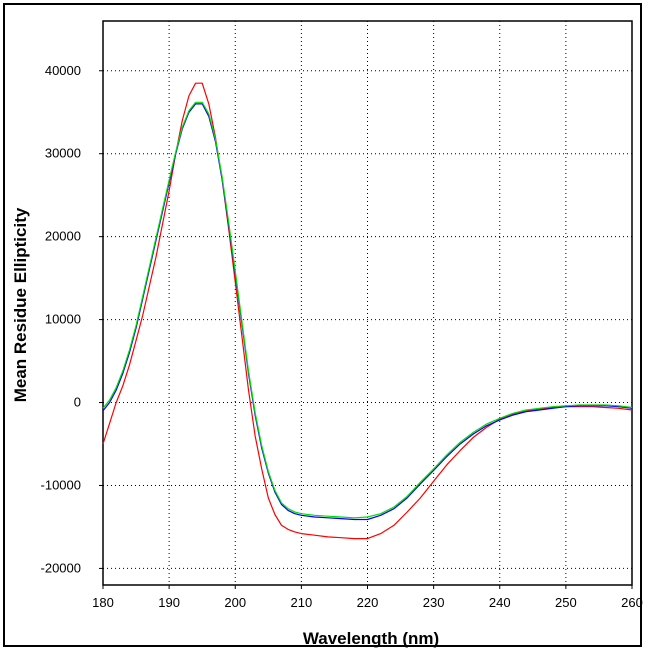  What do you see at coordinates (63, 236) in the screenshot?
I see `y-tick-label: 20000` at bounding box center [63, 236].